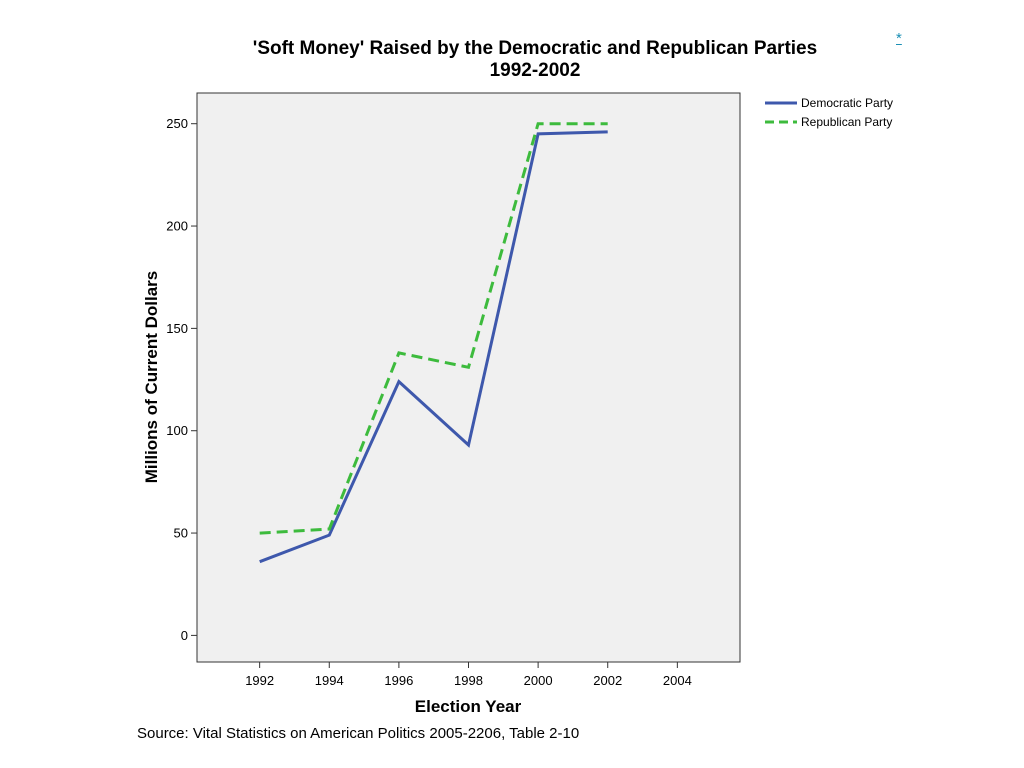  Describe the element at coordinates (177, 226) in the screenshot. I see `y-tick-label: 200` at that location.